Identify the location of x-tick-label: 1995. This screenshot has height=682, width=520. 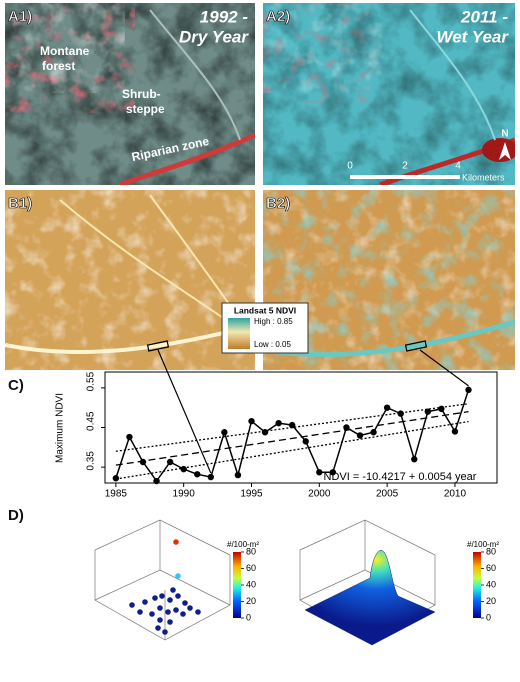
(251, 494).